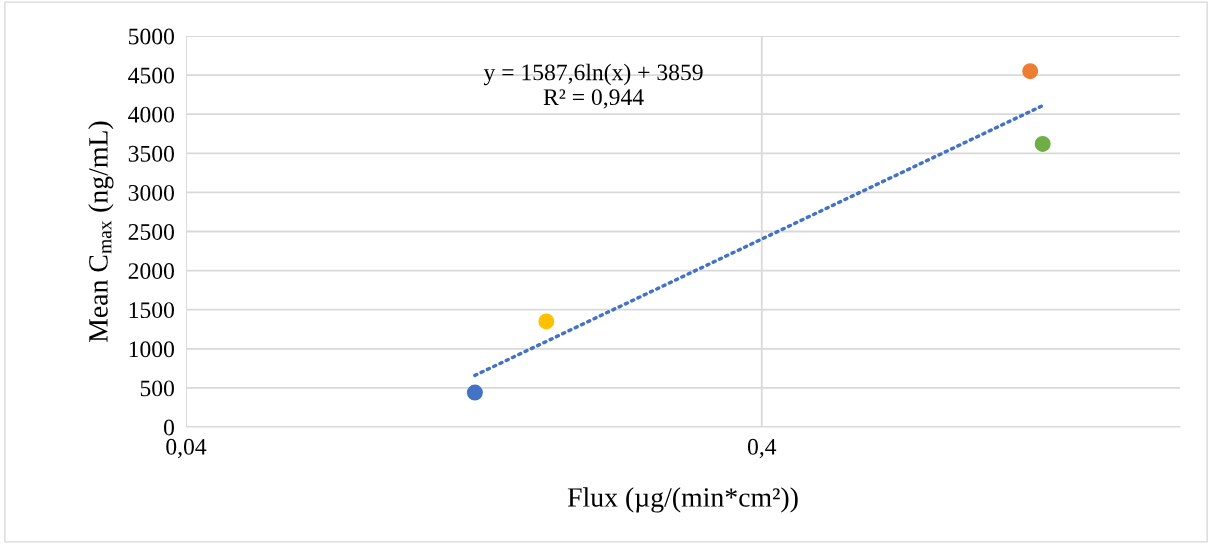  I want to click on y-tick-label: 1500, so click(151, 310).